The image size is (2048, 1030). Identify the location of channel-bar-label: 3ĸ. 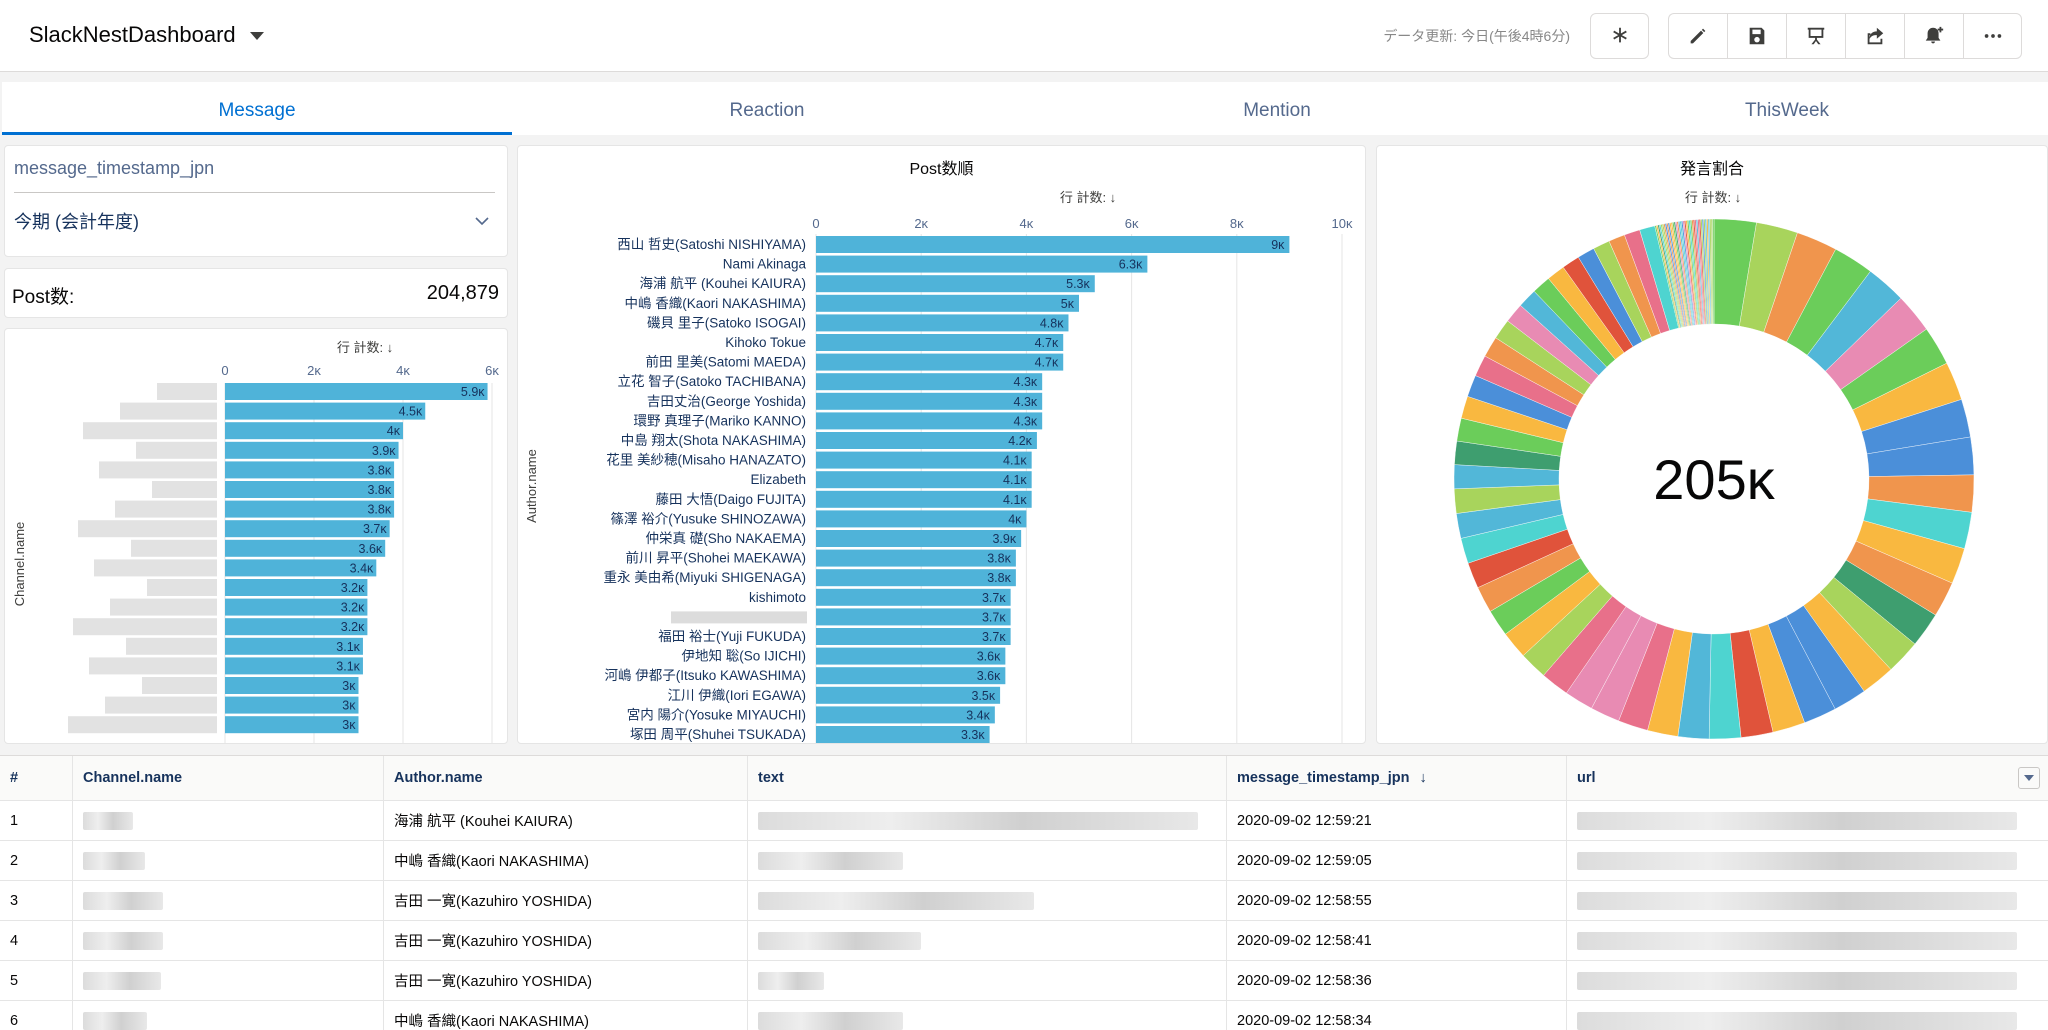
(349, 686).